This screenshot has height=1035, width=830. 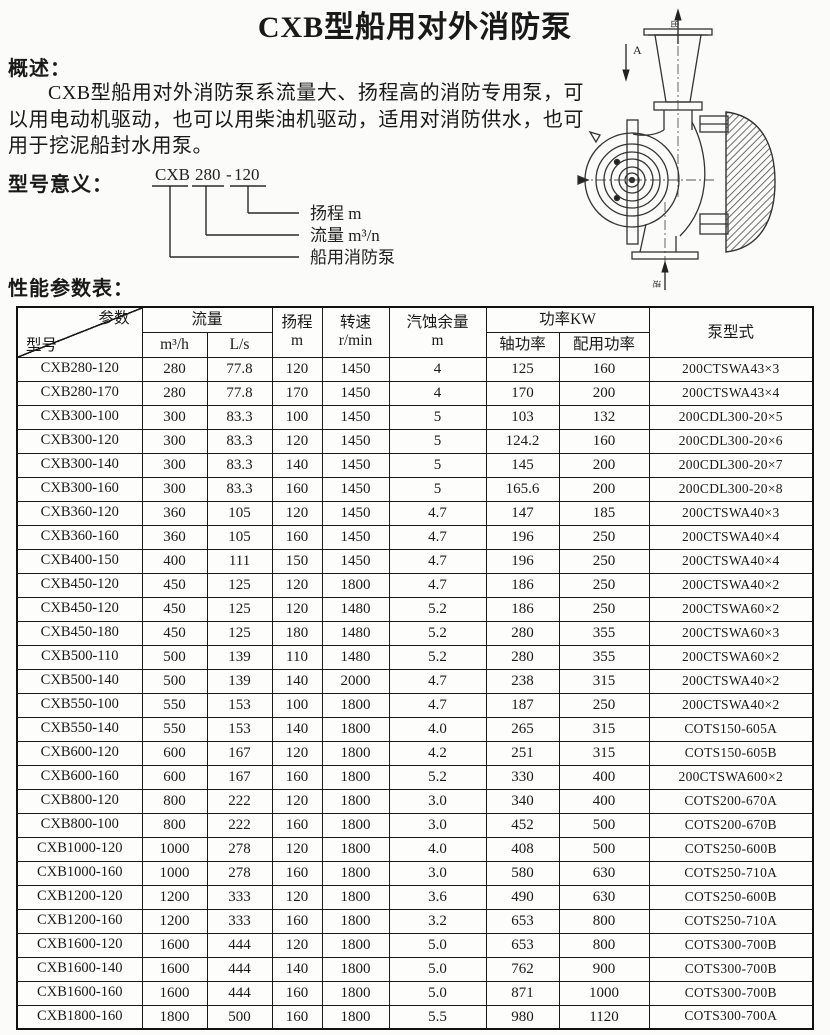 What do you see at coordinates (437, 921) in the screenshot?
I see `cell-npsh: 3.2` at bounding box center [437, 921].